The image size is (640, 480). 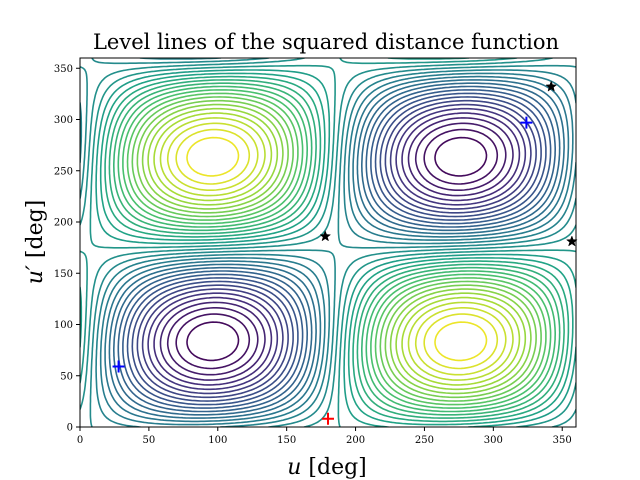 I want to click on x-tick-label: 150, so click(x=286, y=440).